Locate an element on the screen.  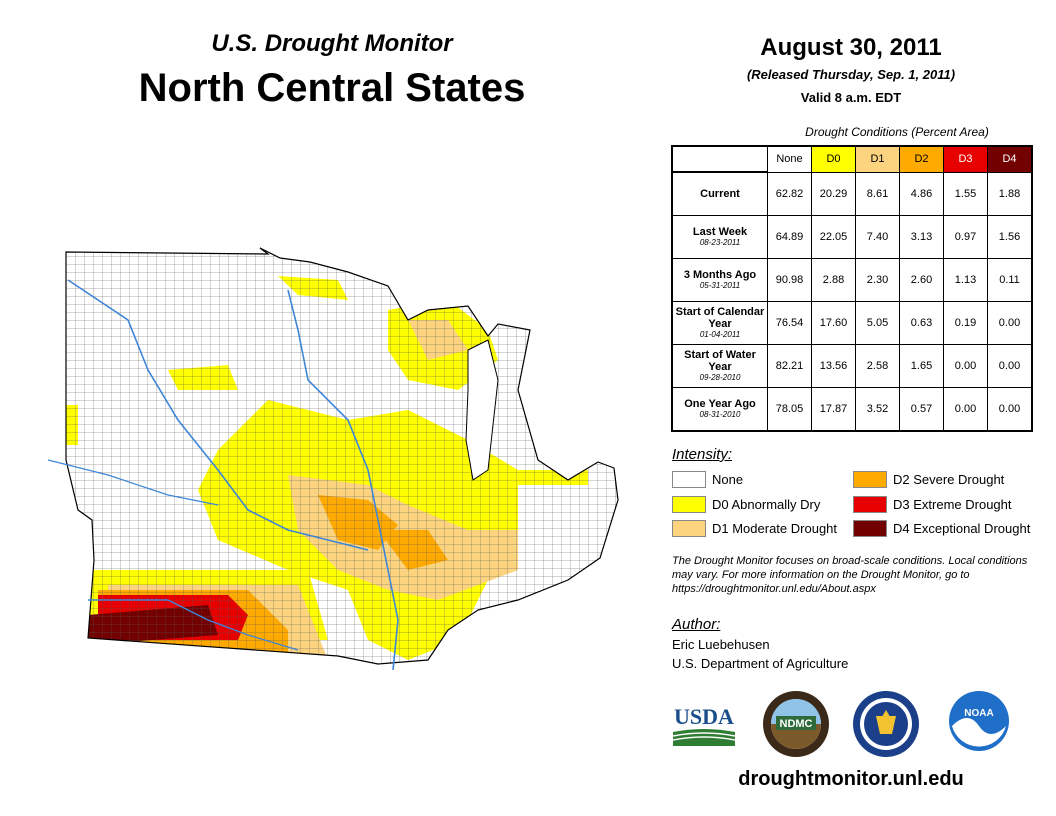
legend-item-d2: D2 Severe Drought is located at coordinates (928, 479).